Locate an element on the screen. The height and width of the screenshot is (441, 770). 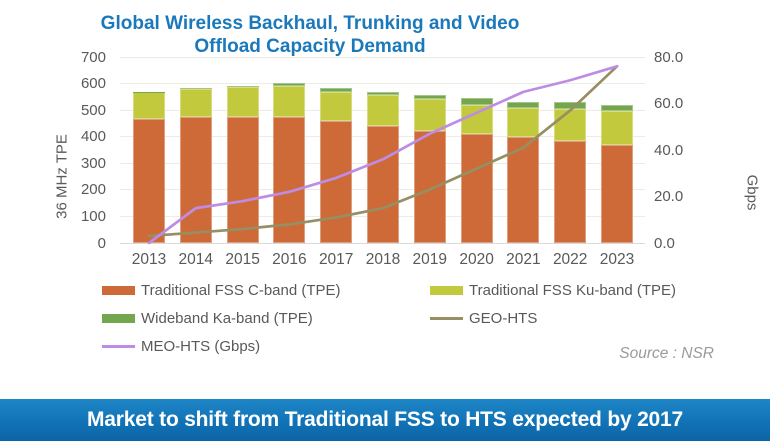
legend-label: MEO-HTS (Gbps) is located at coordinates (201, 346).